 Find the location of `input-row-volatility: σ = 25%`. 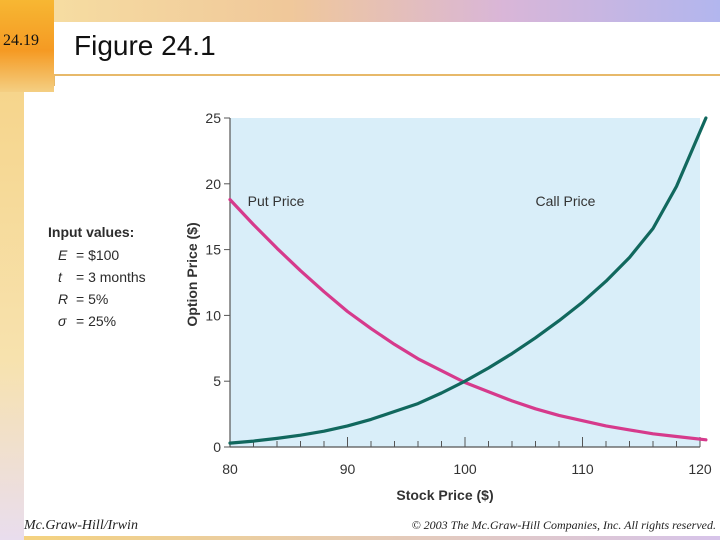

input-row-volatility: σ = 25% is located at coordinates (97, 321).